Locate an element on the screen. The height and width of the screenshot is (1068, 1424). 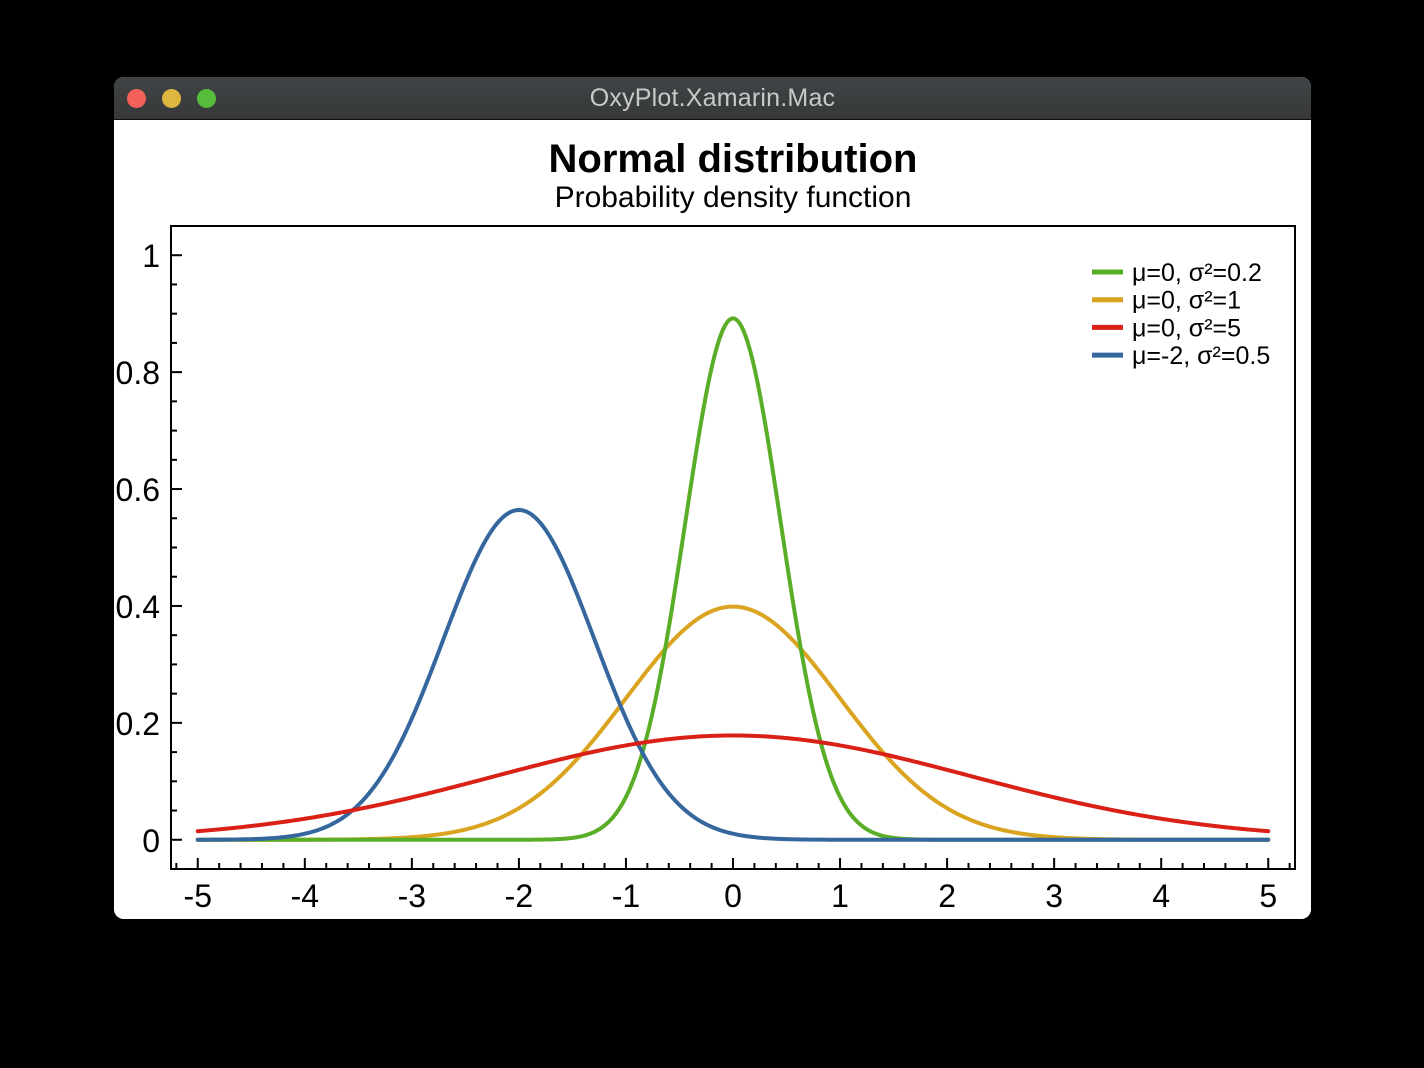
legend-label-2: μ=0, σ²=5 is located at coordinates (1186, 328).